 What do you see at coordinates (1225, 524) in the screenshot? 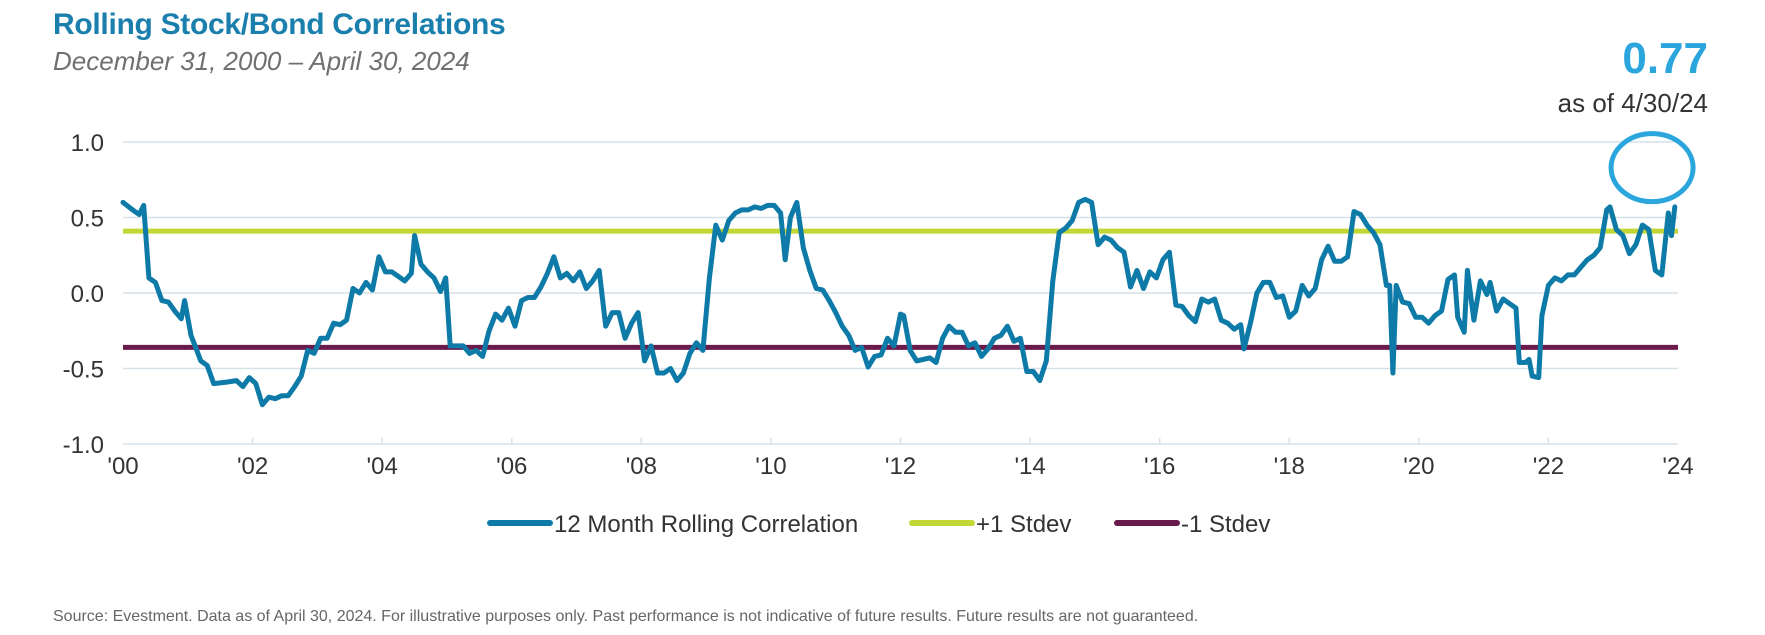
I see `legend-label: -1 Stdev` at bounding box center [1225, 524].